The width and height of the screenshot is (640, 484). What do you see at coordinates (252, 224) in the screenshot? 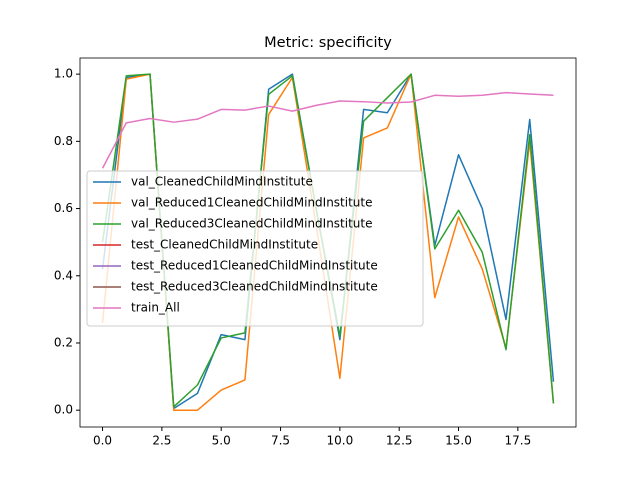
I see `legend-label: val_Reduced3CleanedChildMindInstitute` at bounding box center [252, 224].